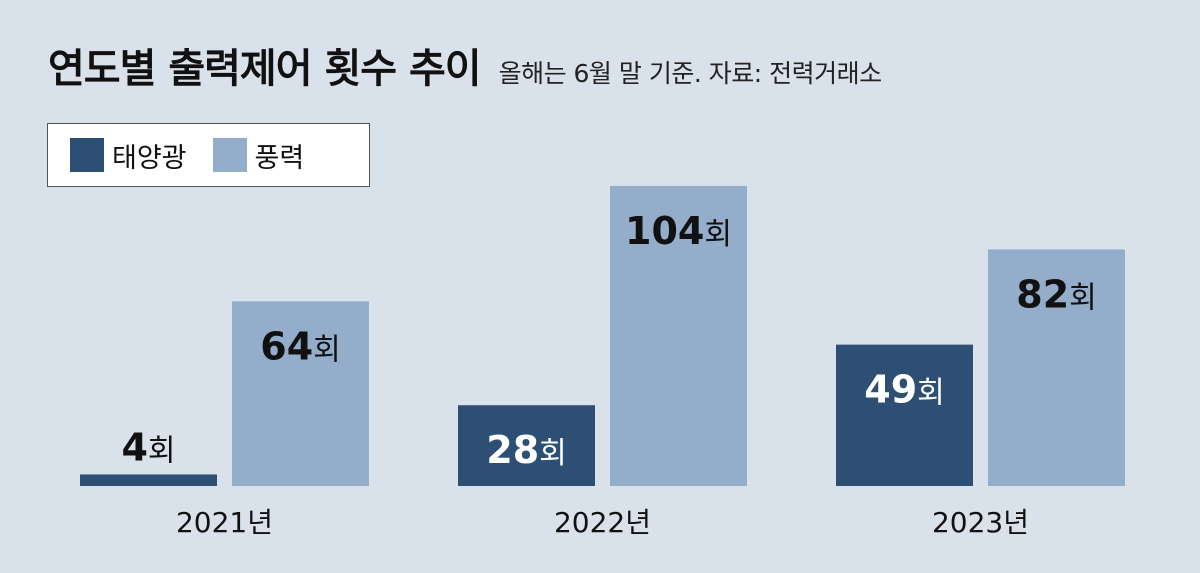 Image resolution: width=1200 pixels, height=573 pixels. Describe the element at coordinates (148, 447) in the screenshot. I see `value-label-solar-1: 4회` at that location.